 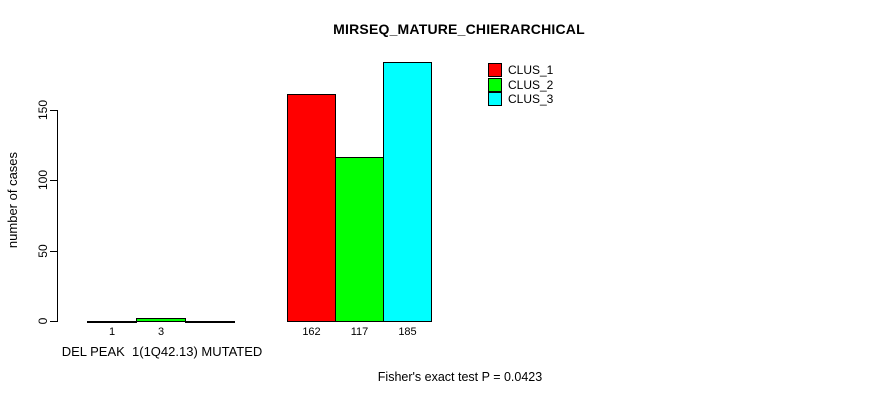 What do you see at coordinates (359, 239) in the screenshot?
I see `bar-clus_2-group2` at bounding box center [359, 239].